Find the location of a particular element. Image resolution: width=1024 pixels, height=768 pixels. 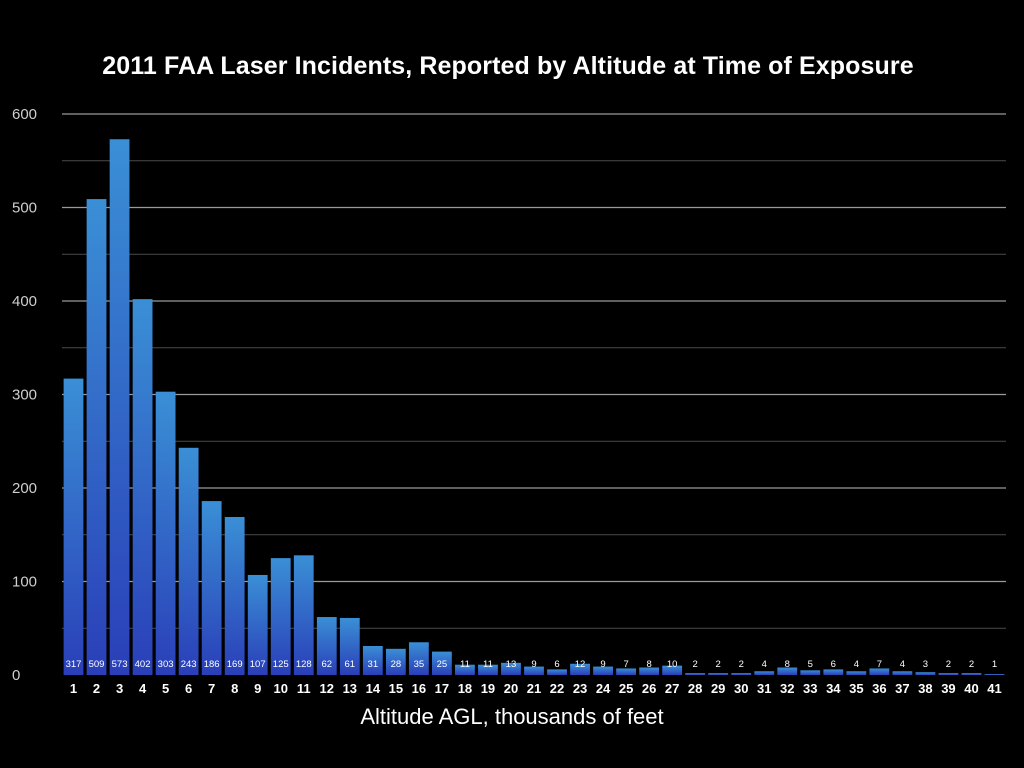

x-tick-label-3: 3 is located at coordinates (119, 688).